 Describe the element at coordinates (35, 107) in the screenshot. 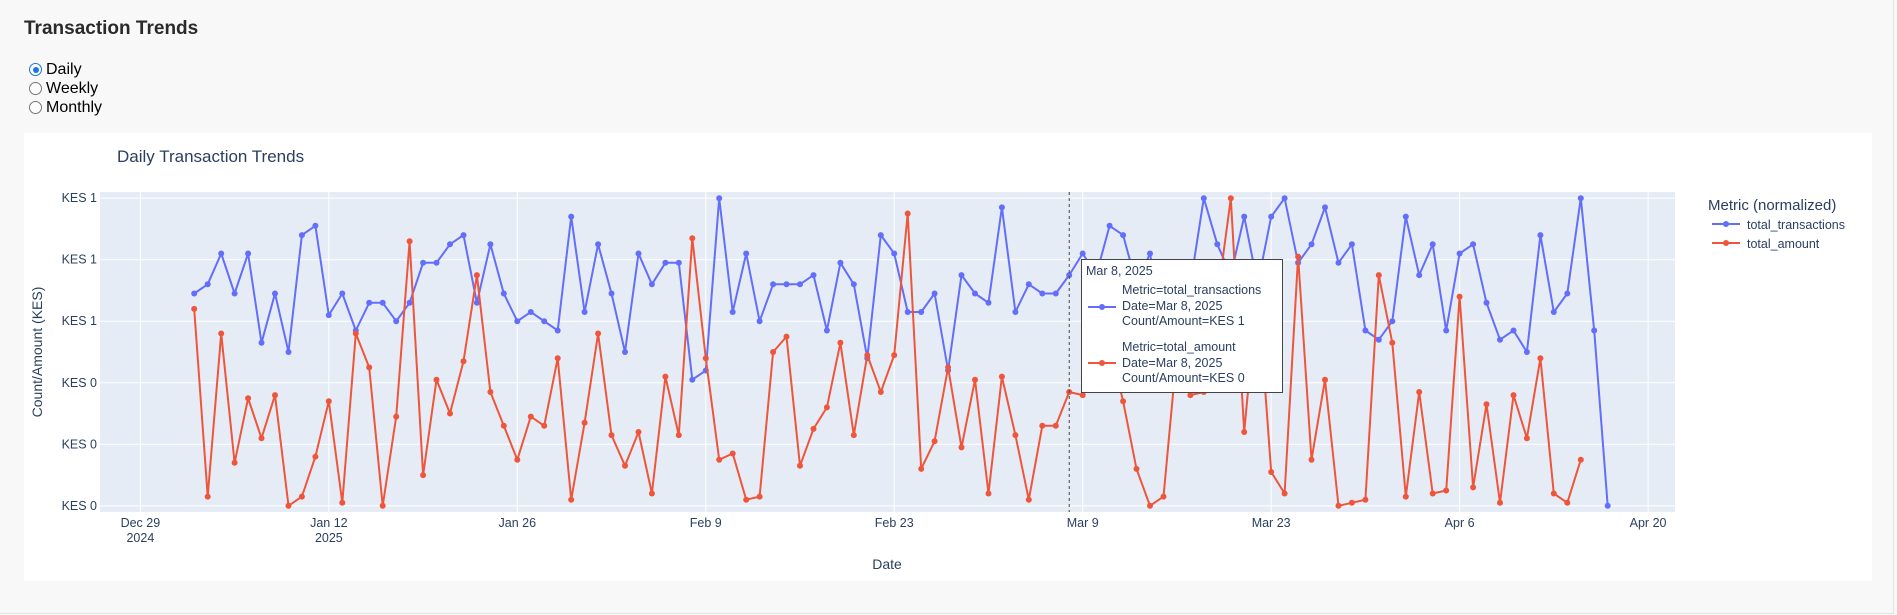

I see `radio-monthly-indicator` at that location.